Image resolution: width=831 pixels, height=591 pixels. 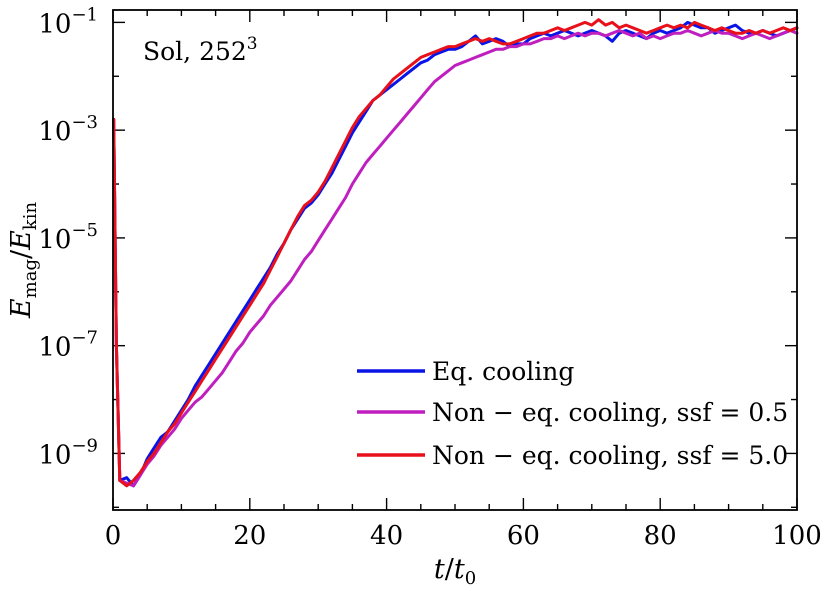 What do you see at coordinates (21, 254) in the screenshot?
I see `ylabel-slash: /` at bounding box center [21, 254].